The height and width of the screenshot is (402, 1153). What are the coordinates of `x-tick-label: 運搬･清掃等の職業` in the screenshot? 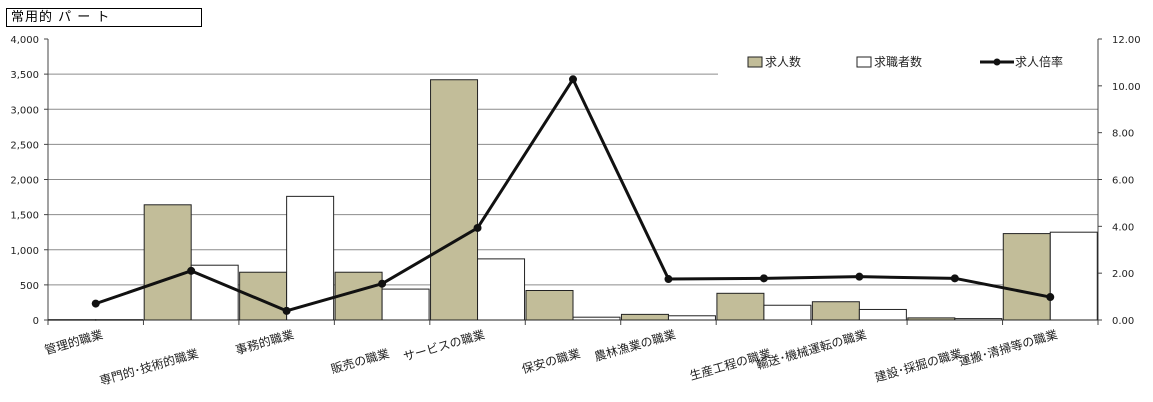 It's located at (1008, 347).